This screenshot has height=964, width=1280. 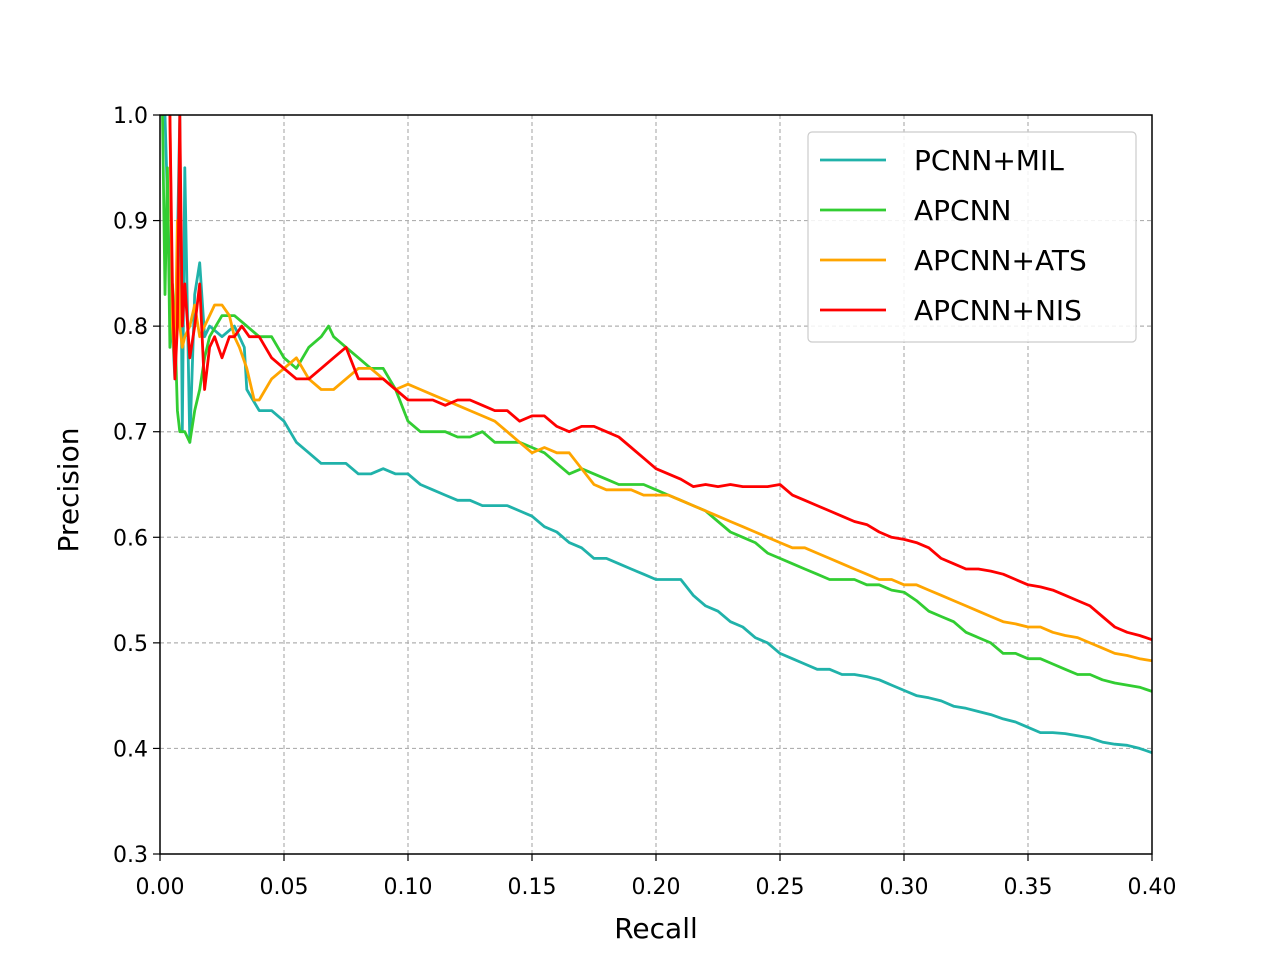 What do you see at coordinates (284, 887) in the screenshot?
I see `x-tick-label: 0.05` at bounding box center [284, 887].